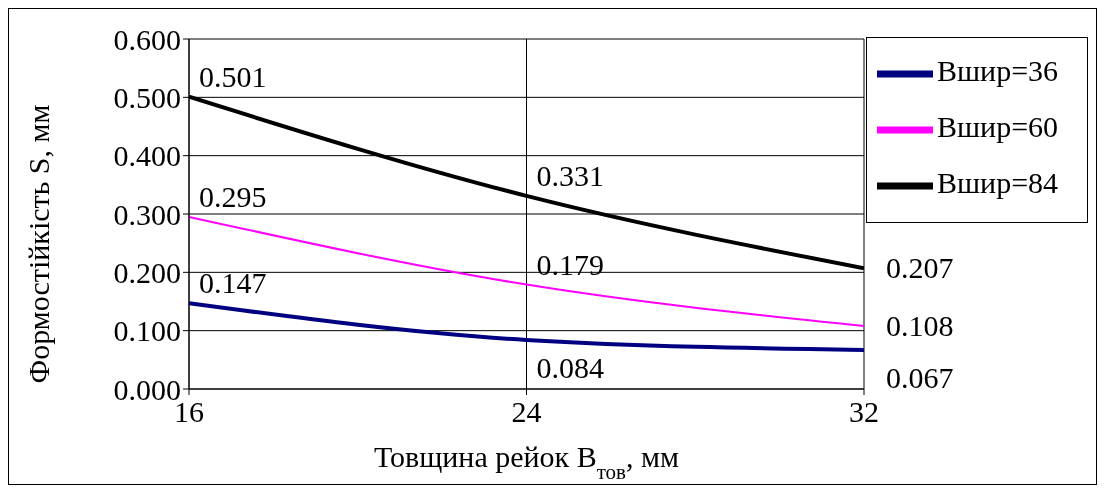 Image resolution: width=1105 pixels, height=493 pixels. What do you see at coordinates (526, 412) in the screenshot?
I see `x-tick-label: 24` at bounding box center [526, 412].